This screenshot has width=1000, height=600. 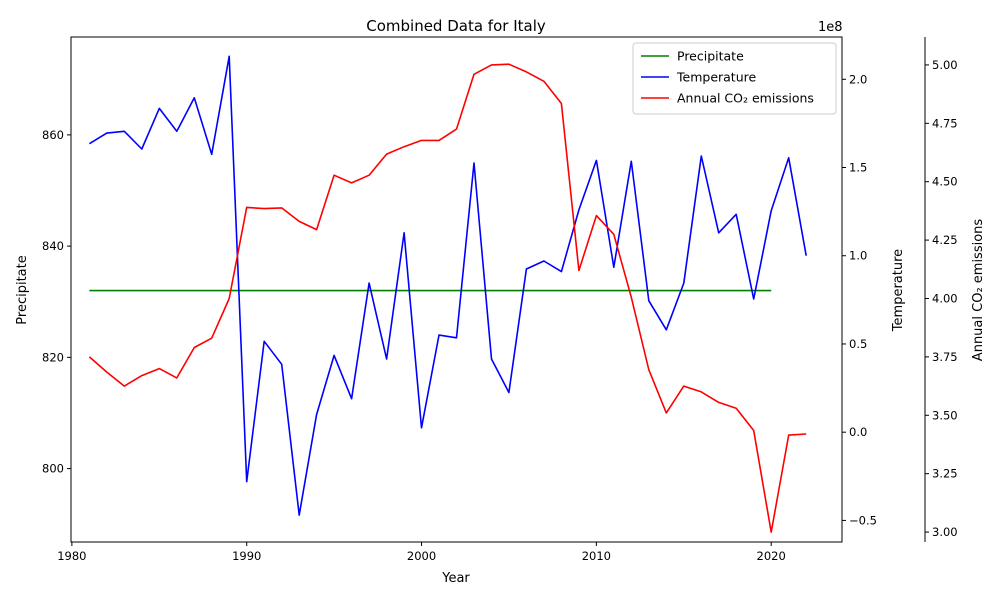 I want to click on legend-entry: Precipitate, so click(x=710, y=56).